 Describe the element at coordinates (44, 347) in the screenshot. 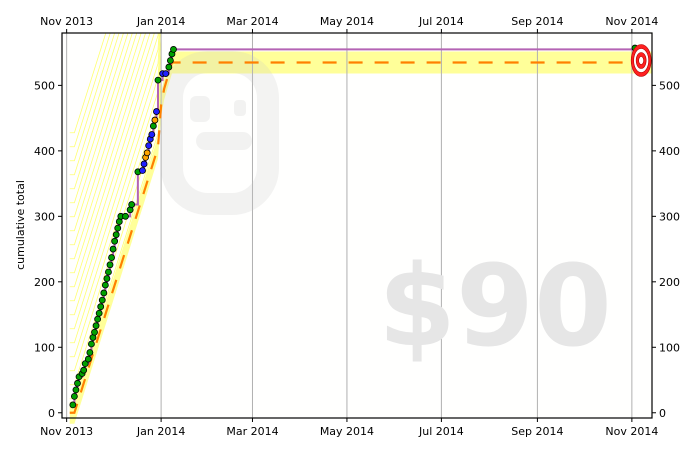

I see `y-tick-label-left: 100` at that location.